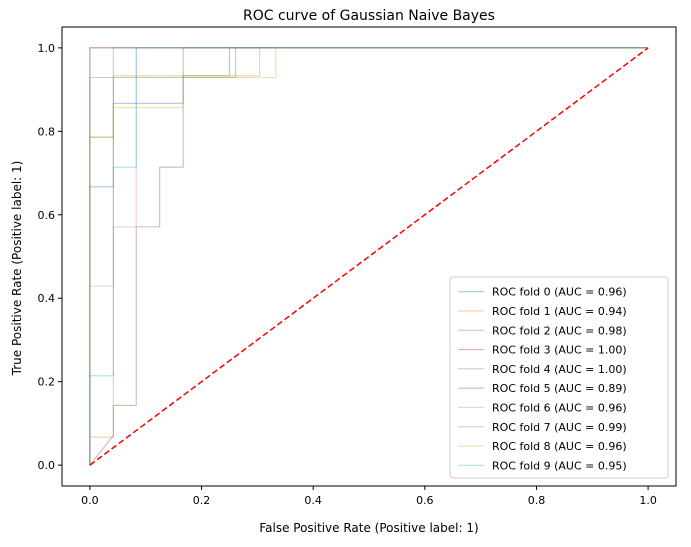 The width and height of the screenshot is (691, 547). What do you see at coordinates (47, 382) in the screenshot?
I see `y-tick-label: 0.2` at bounding box center [47, 382].